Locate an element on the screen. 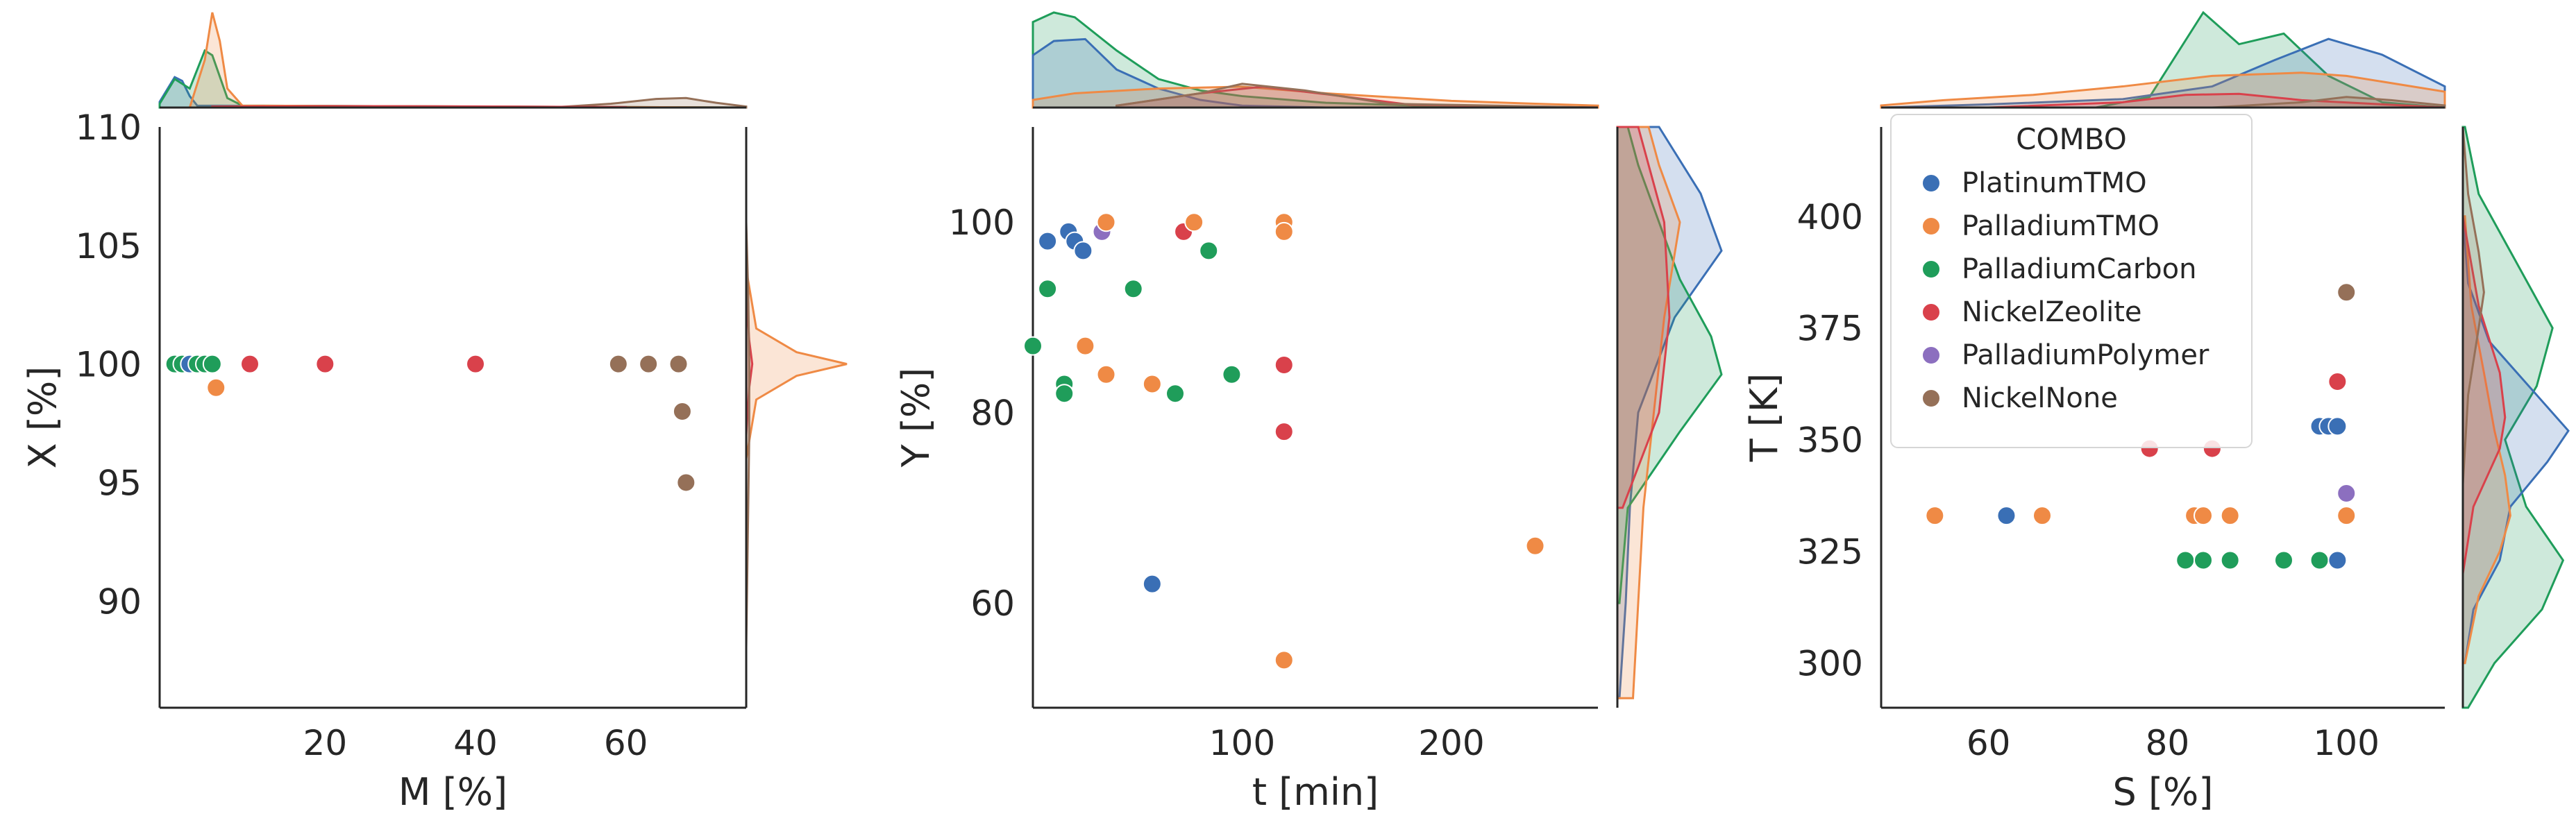 This screenshot has width=2576, height=834. legend-marker-PalladiumCarbon is located at coordinates (1931, 269).